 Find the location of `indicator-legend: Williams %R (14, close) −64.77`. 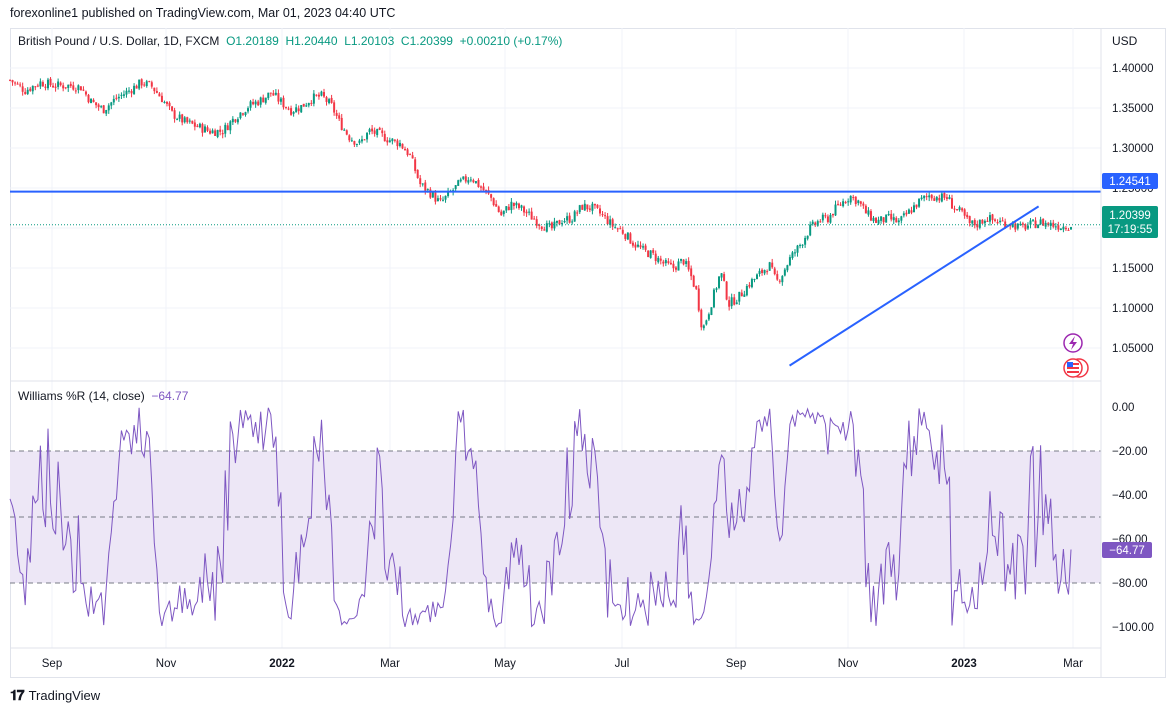

indicator-legend: Williams %R (14, close) −64.77 is located at coordinates (103, 396).